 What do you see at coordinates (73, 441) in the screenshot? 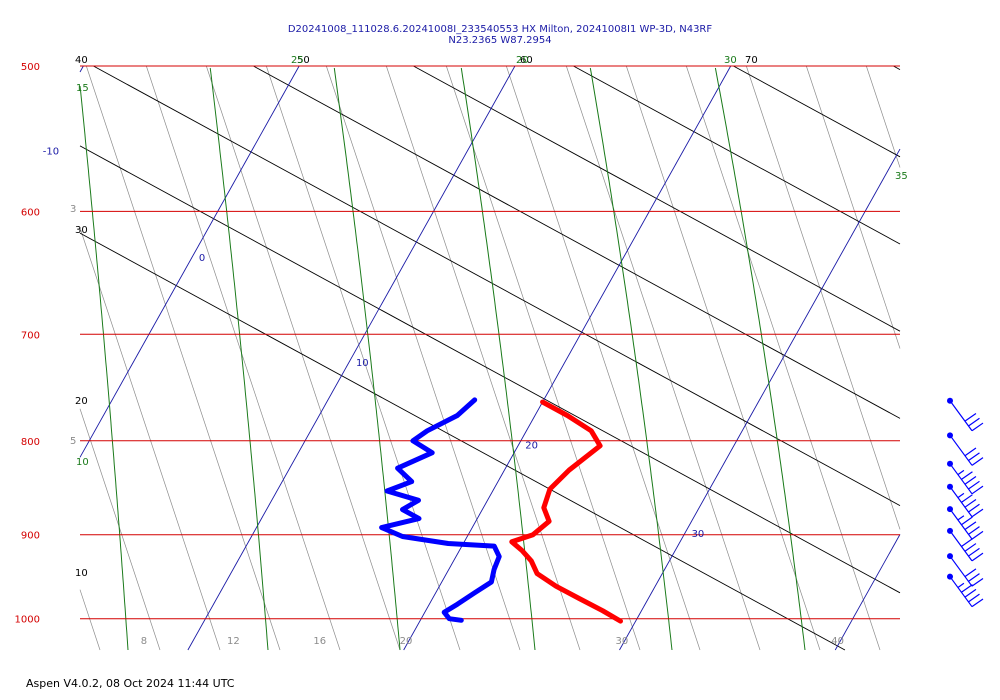
I see `mixing-ratio-label: 5` at bounding box center [73, 441].